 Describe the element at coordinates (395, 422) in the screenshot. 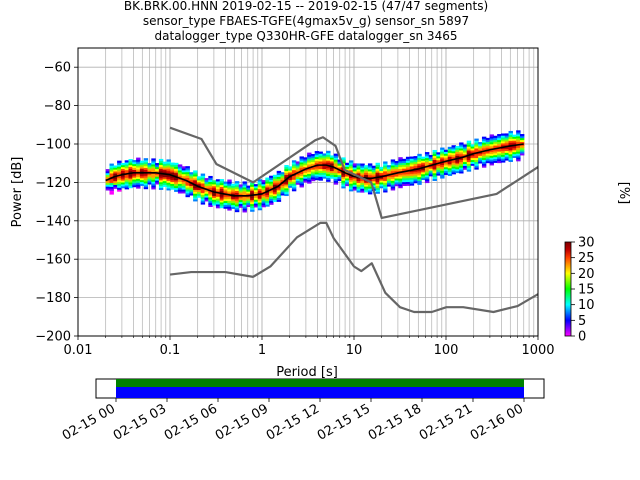

I see `timeline-tick-label: 02-15 18` at that location.